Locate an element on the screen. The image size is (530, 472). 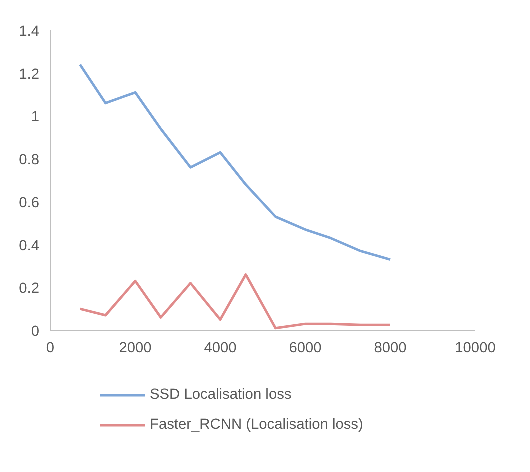
x-tick-label: 2000 is located at coordinates (135, 348).